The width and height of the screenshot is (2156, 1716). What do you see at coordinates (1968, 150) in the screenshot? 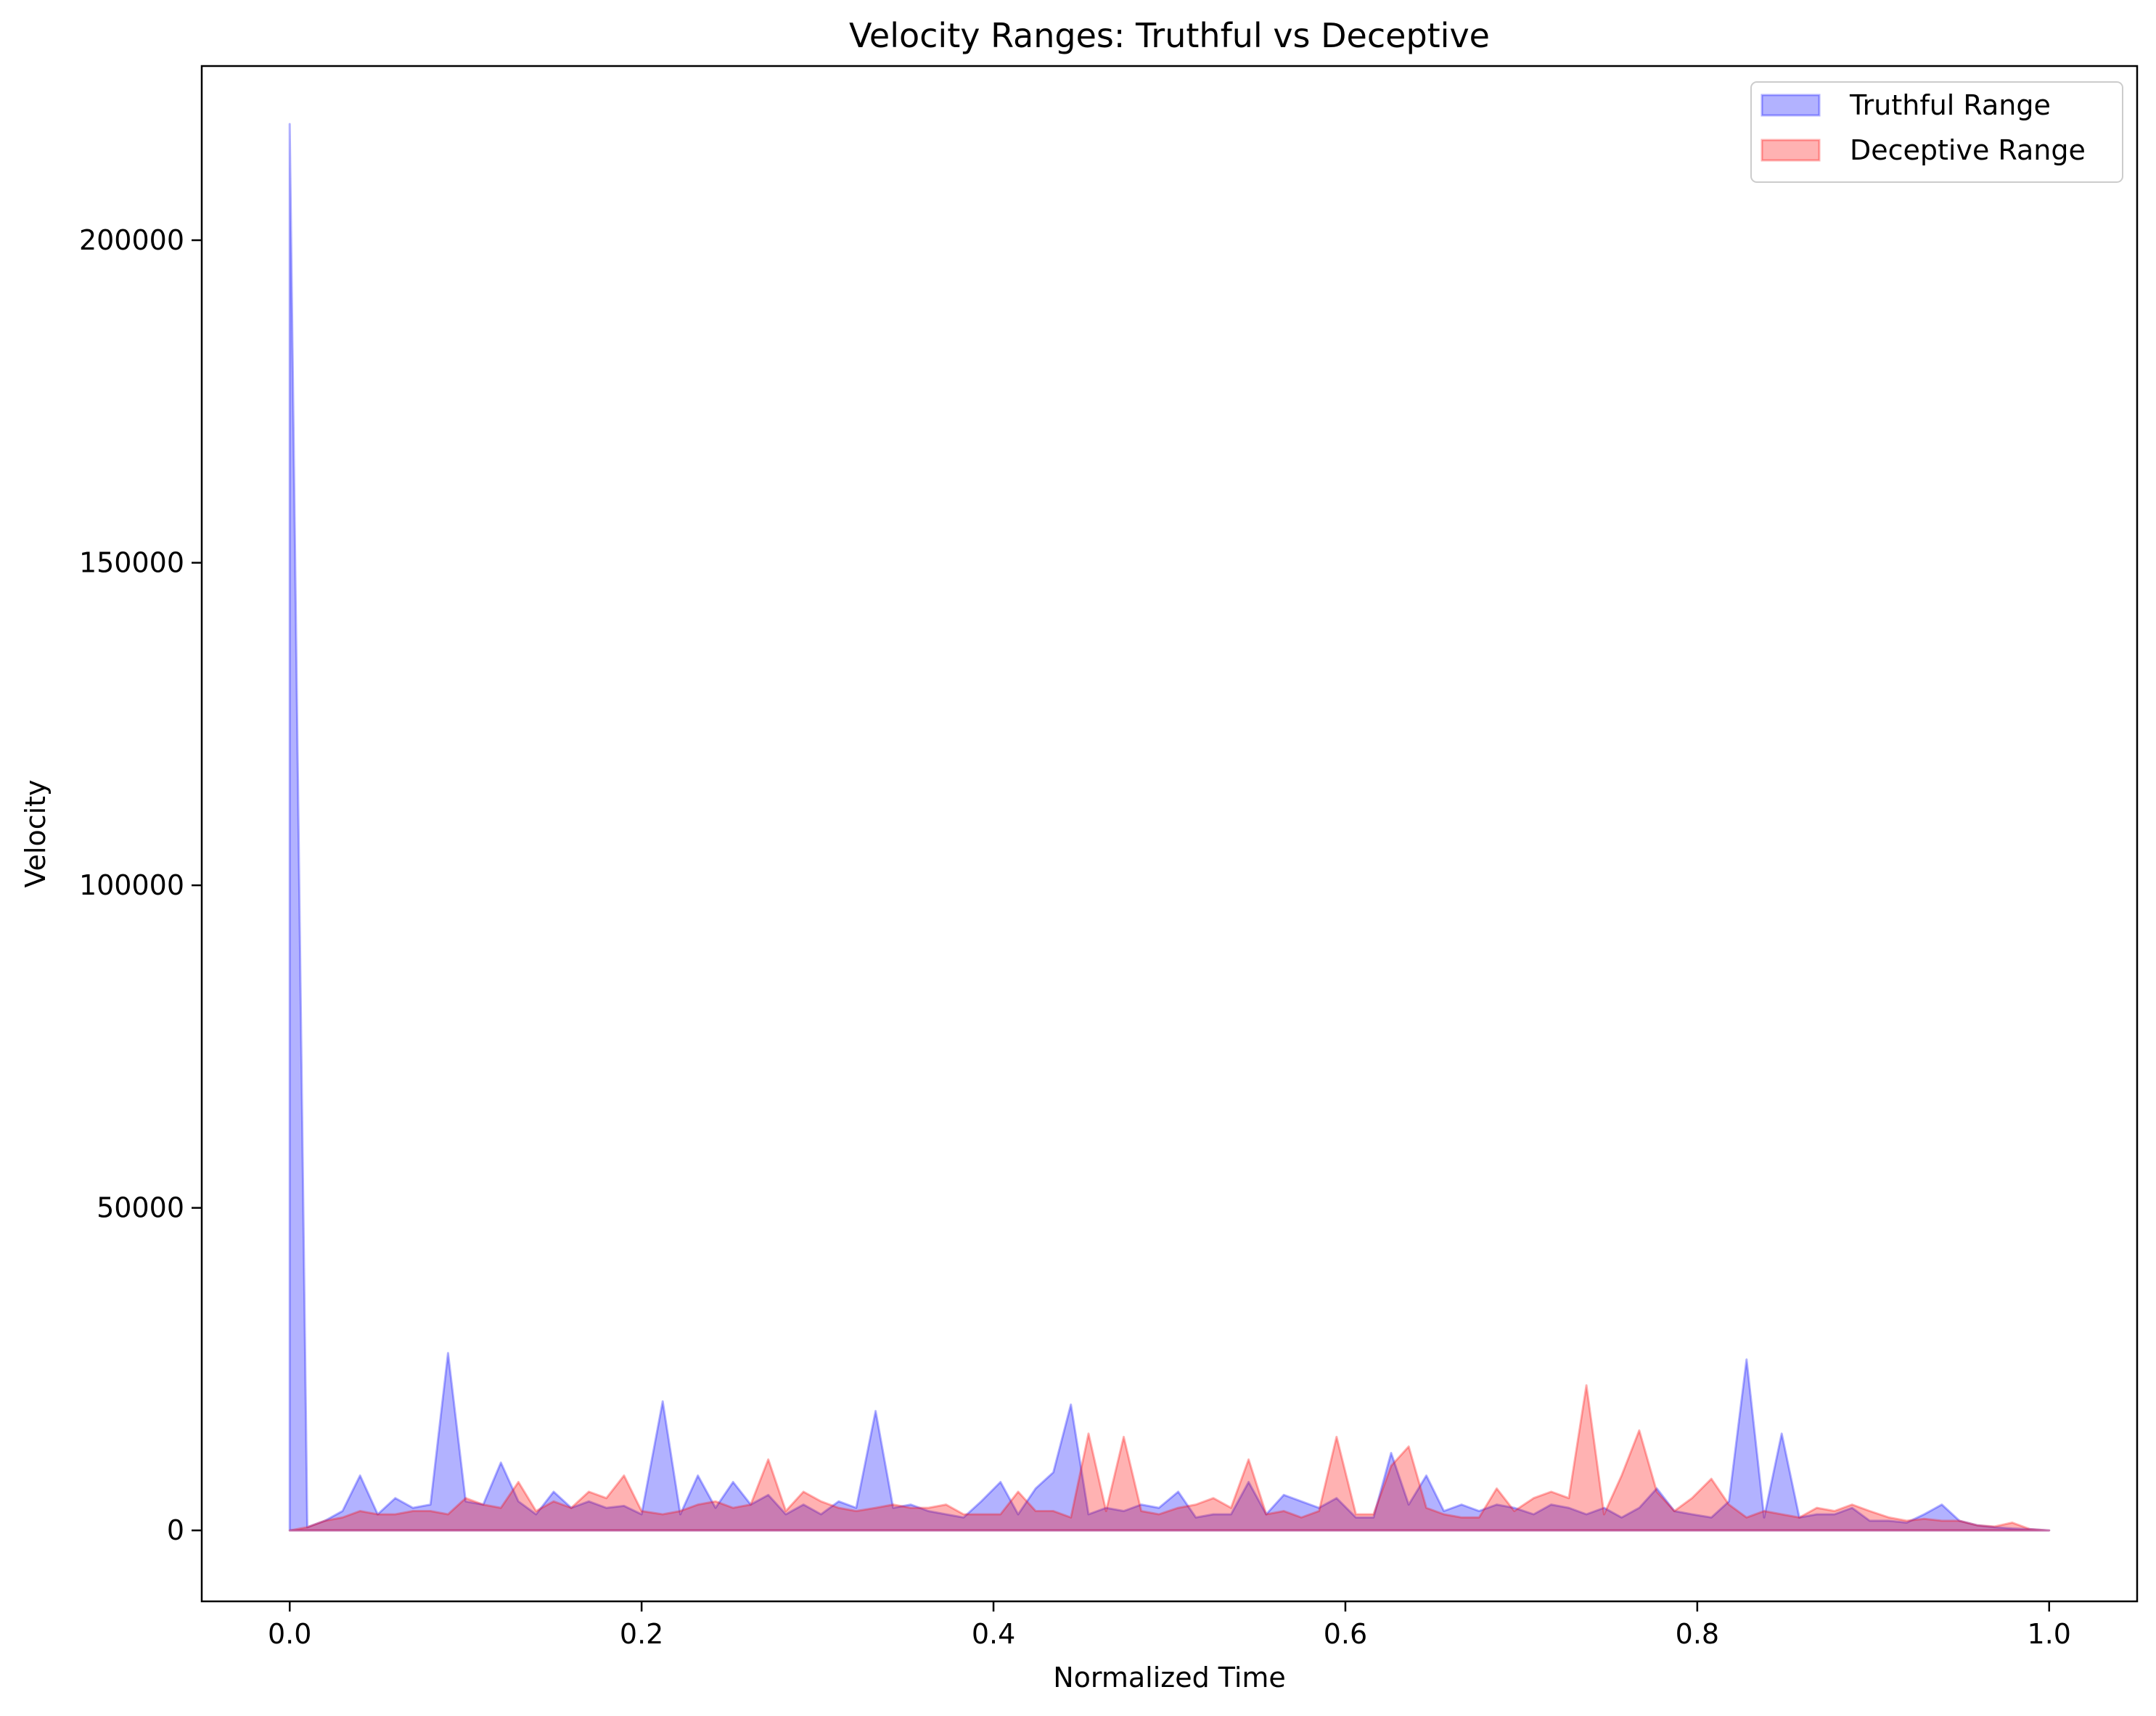
I see `legend-label-deceptive: Deceptive Range` at bounding box center [1968, 150].